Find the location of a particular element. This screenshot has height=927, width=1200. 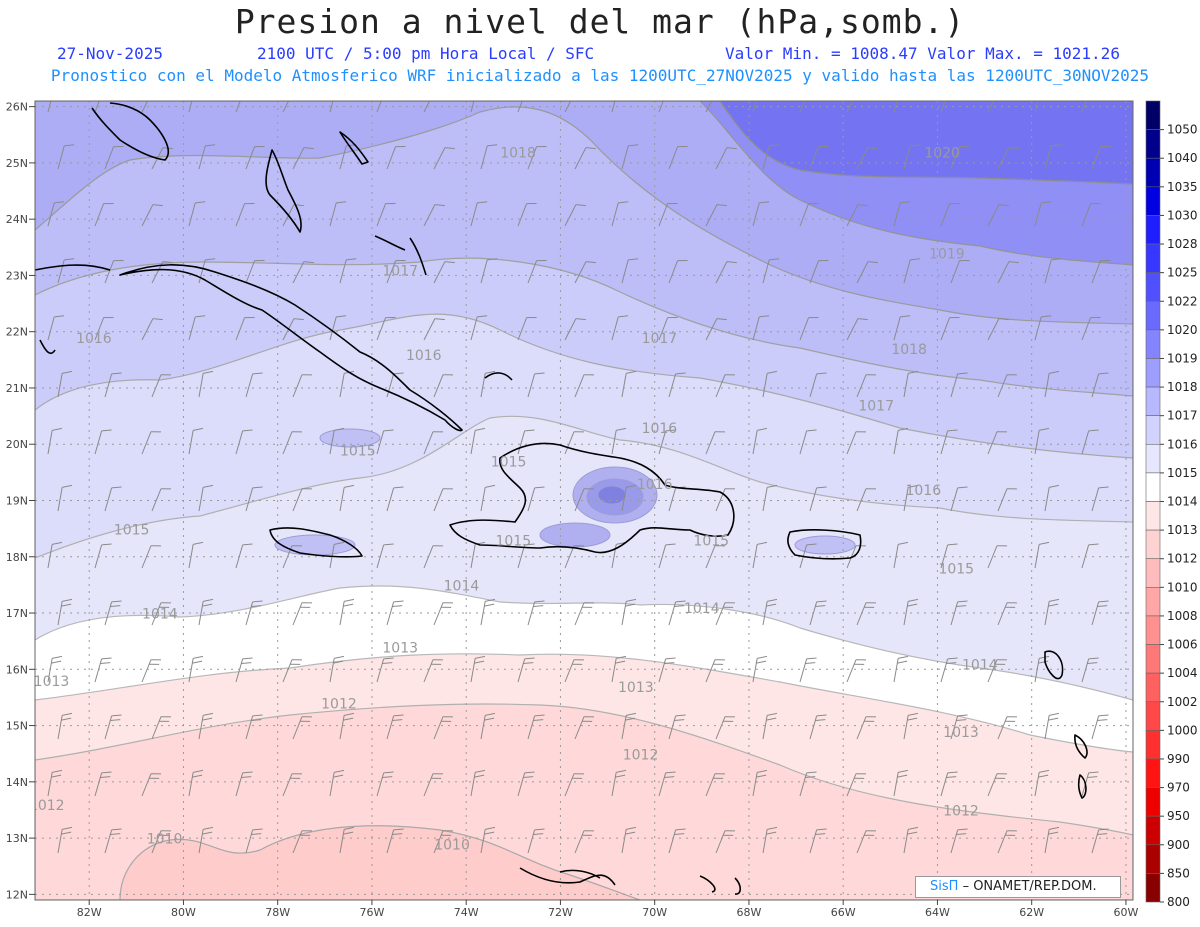

lat-tick-label: 22N is located at coordinates (17, 332).